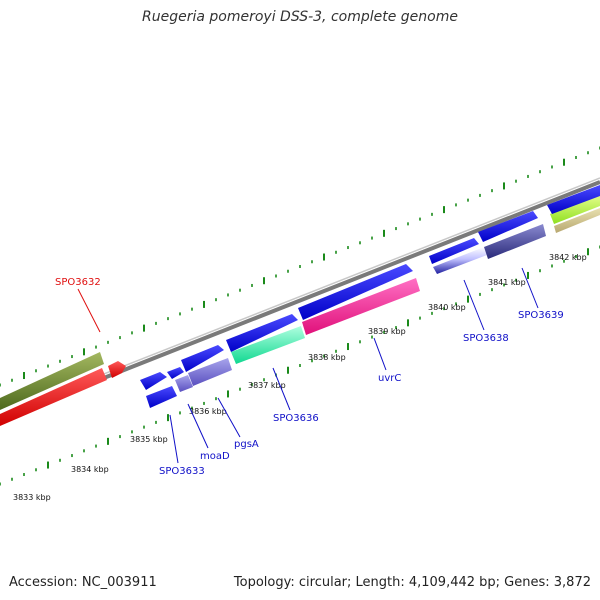 The width and height of the screenshot is (600, 600). What do you see at coordinates (296, 418) in the screenshot?
I see `gene-label-spo3636: SPO3636` at bounding box center [296, 418].